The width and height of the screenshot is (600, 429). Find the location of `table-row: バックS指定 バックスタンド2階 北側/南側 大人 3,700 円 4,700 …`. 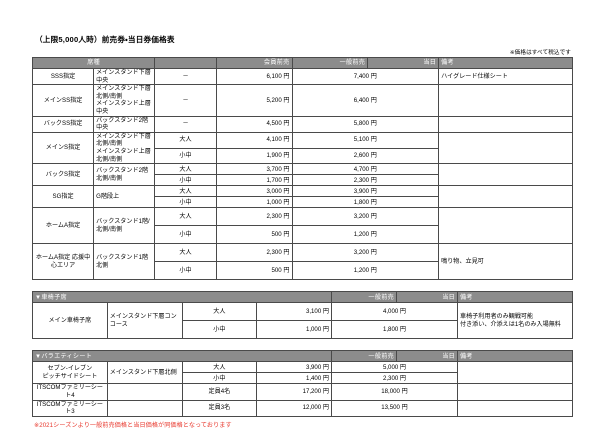

table-row: バックS指定 バックスタンド2階 北側/南側 大人 3,700 円 4,700 … is located at coordinates (302, 175).